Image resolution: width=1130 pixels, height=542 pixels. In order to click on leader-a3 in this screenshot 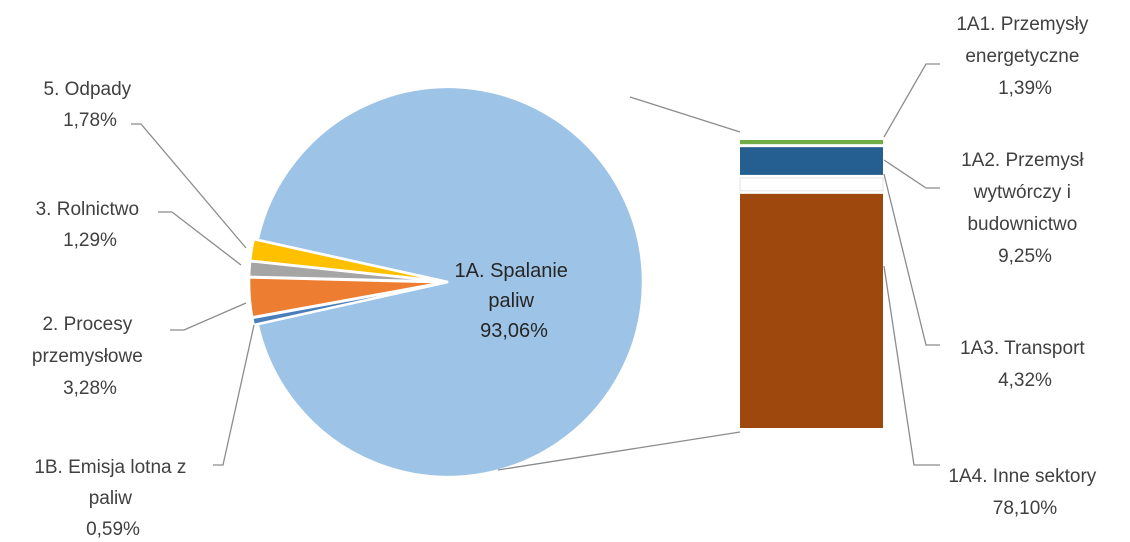, I will do `click(911, 259)`.